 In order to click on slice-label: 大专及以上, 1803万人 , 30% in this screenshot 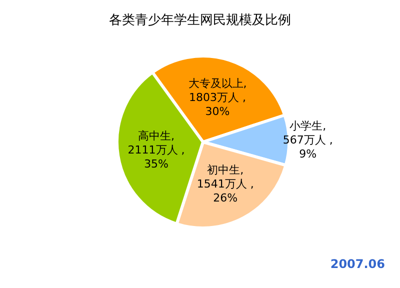, I will do `click(217, 97)`.